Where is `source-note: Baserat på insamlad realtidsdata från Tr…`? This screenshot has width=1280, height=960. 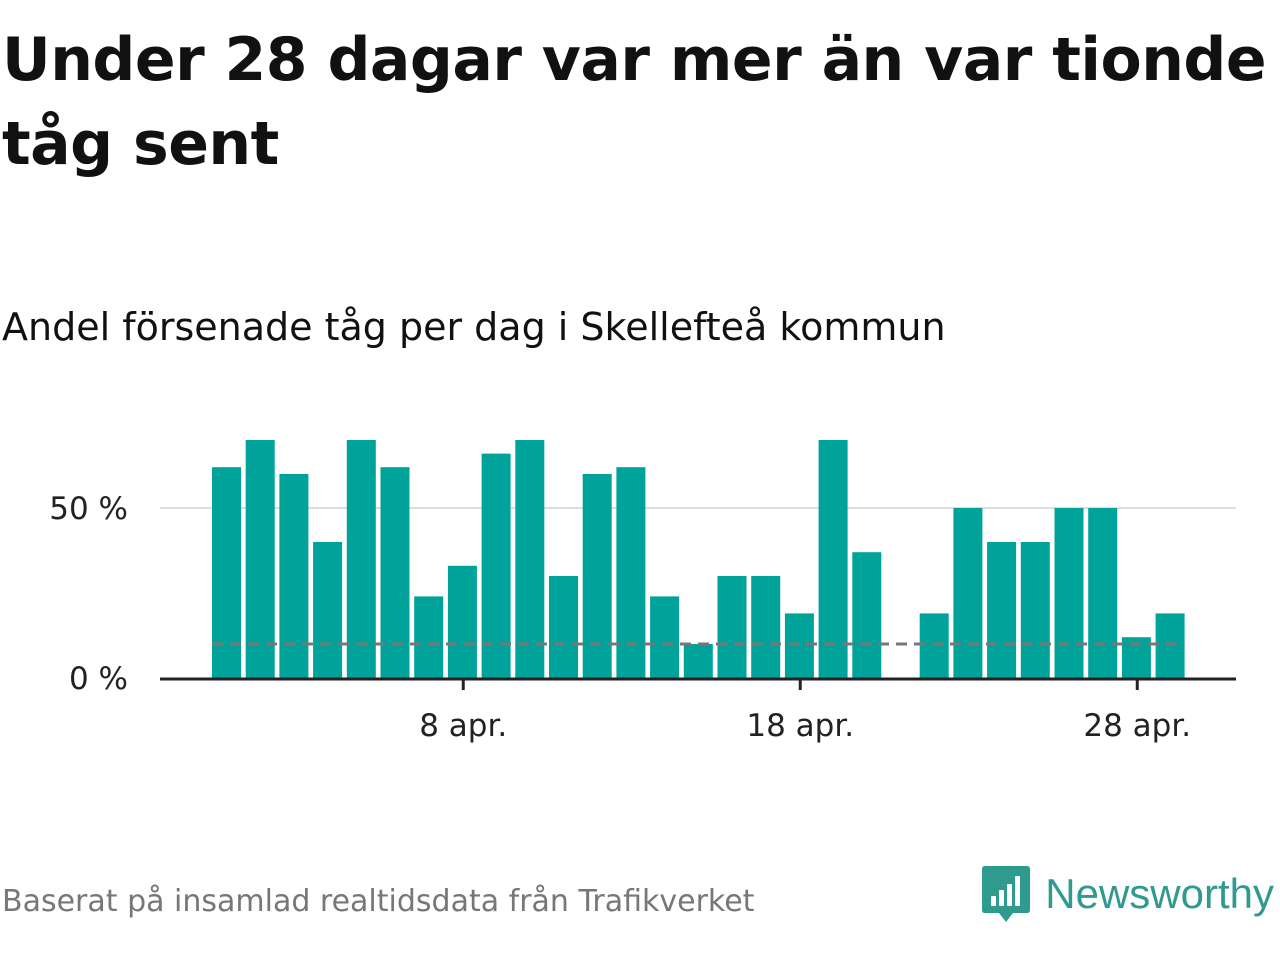
source-note: Baserat på insamlad realtidsdata från Tr… is located at coordinates (378, 901).